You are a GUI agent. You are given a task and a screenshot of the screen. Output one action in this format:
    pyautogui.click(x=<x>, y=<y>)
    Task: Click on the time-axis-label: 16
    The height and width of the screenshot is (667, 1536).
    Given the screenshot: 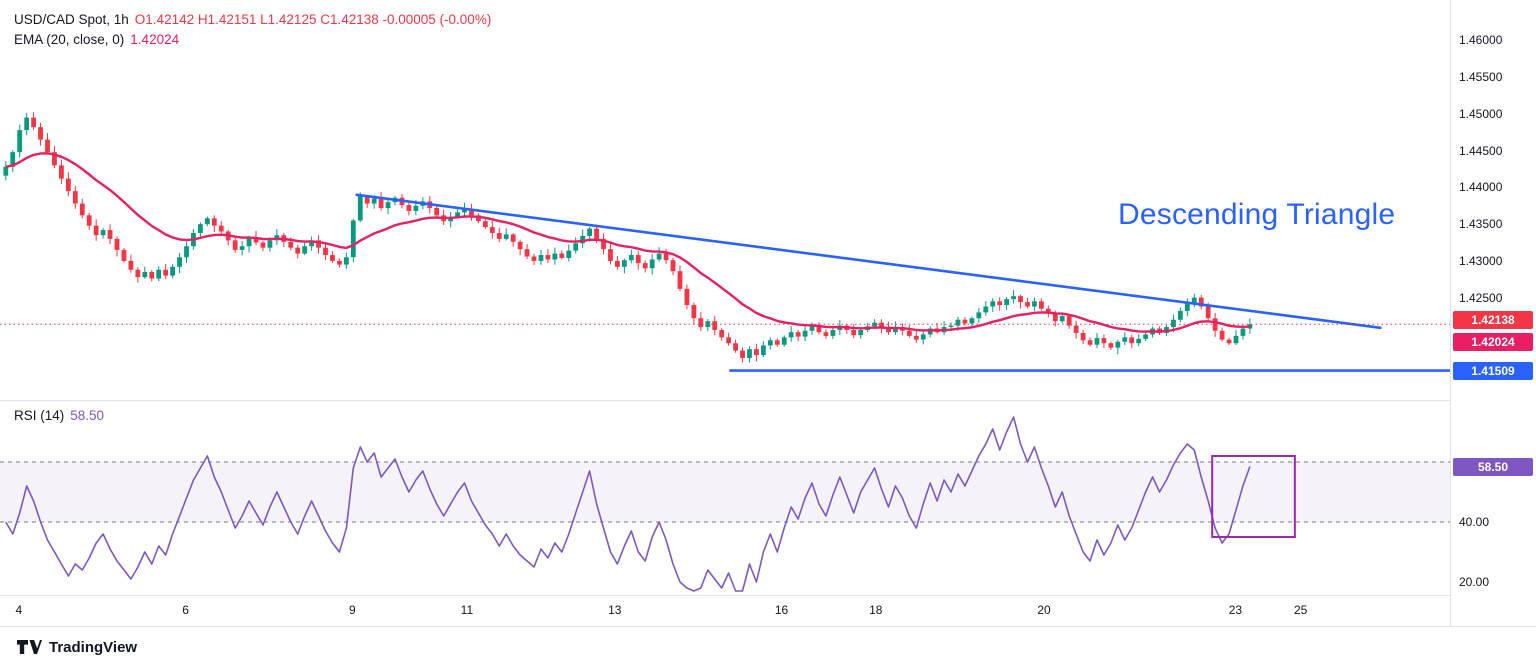 What is the action you would take?
    pyautogui.click(x=781, y=610)
    